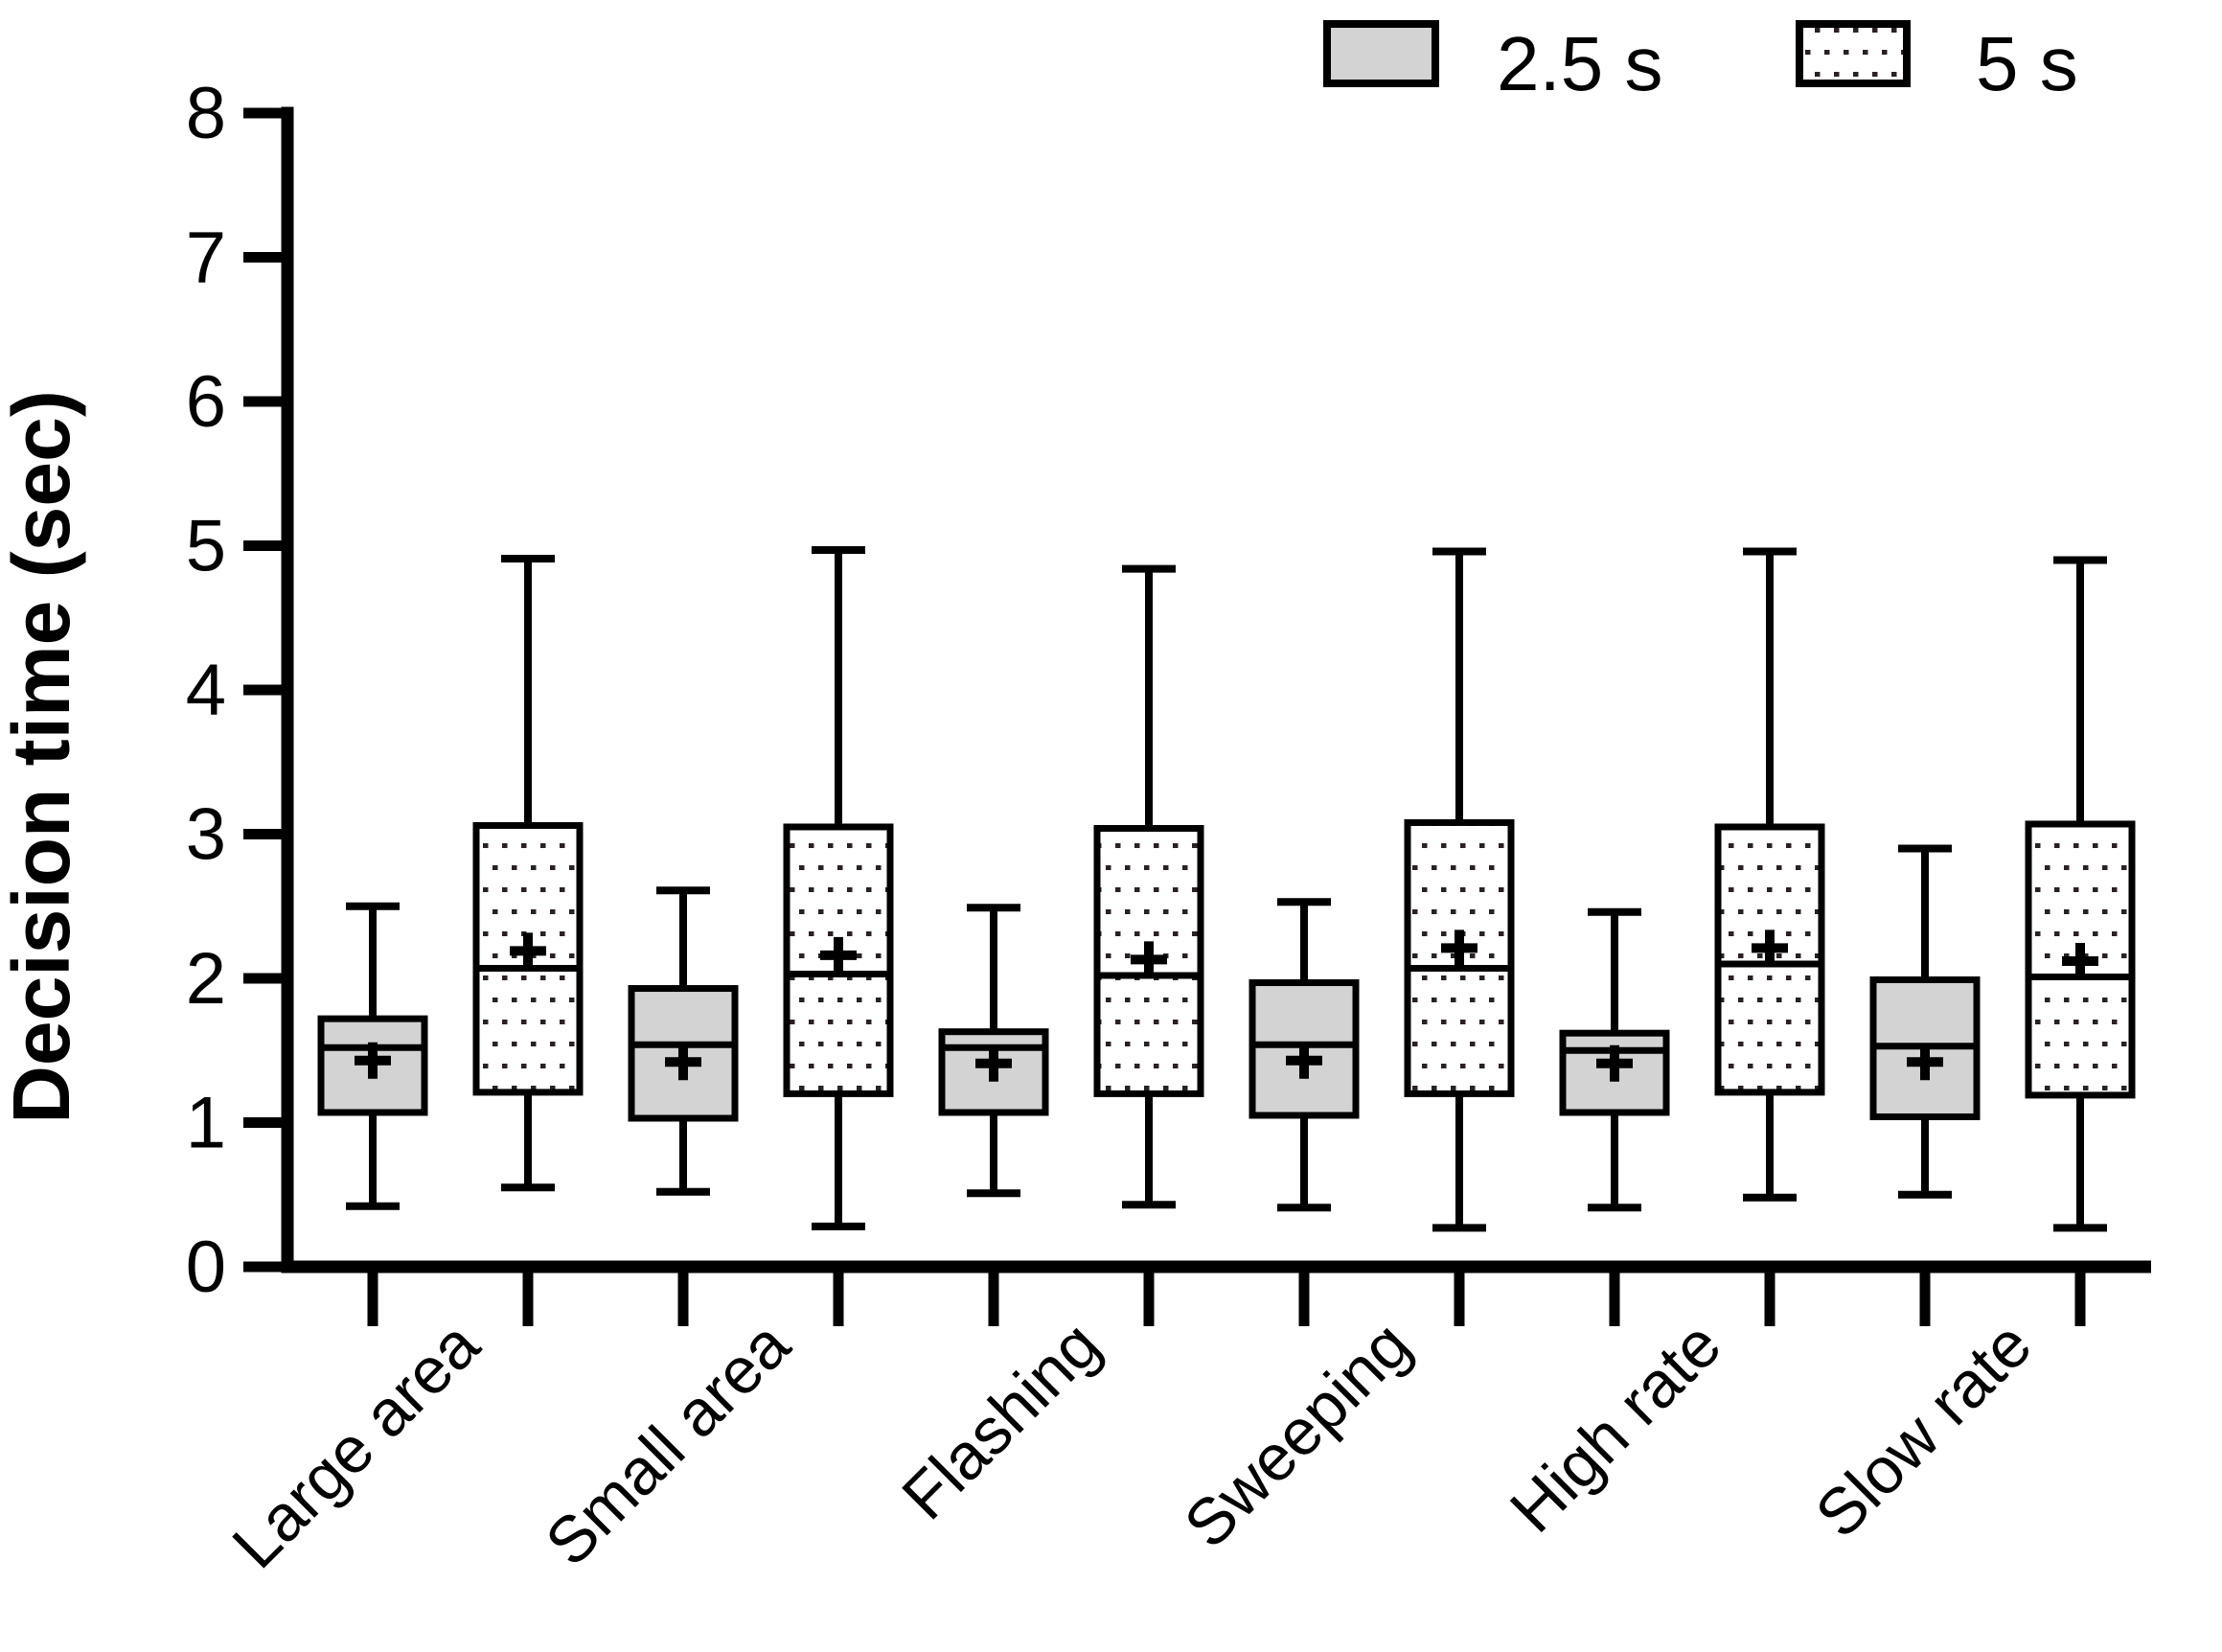 The height and width of the screenshot is (1652, 2222). What do you see at coordinates (1925, 1021) in the screenshot?
I see `box-slow-rate-2-5s` at bounding box center [1925, 1021].